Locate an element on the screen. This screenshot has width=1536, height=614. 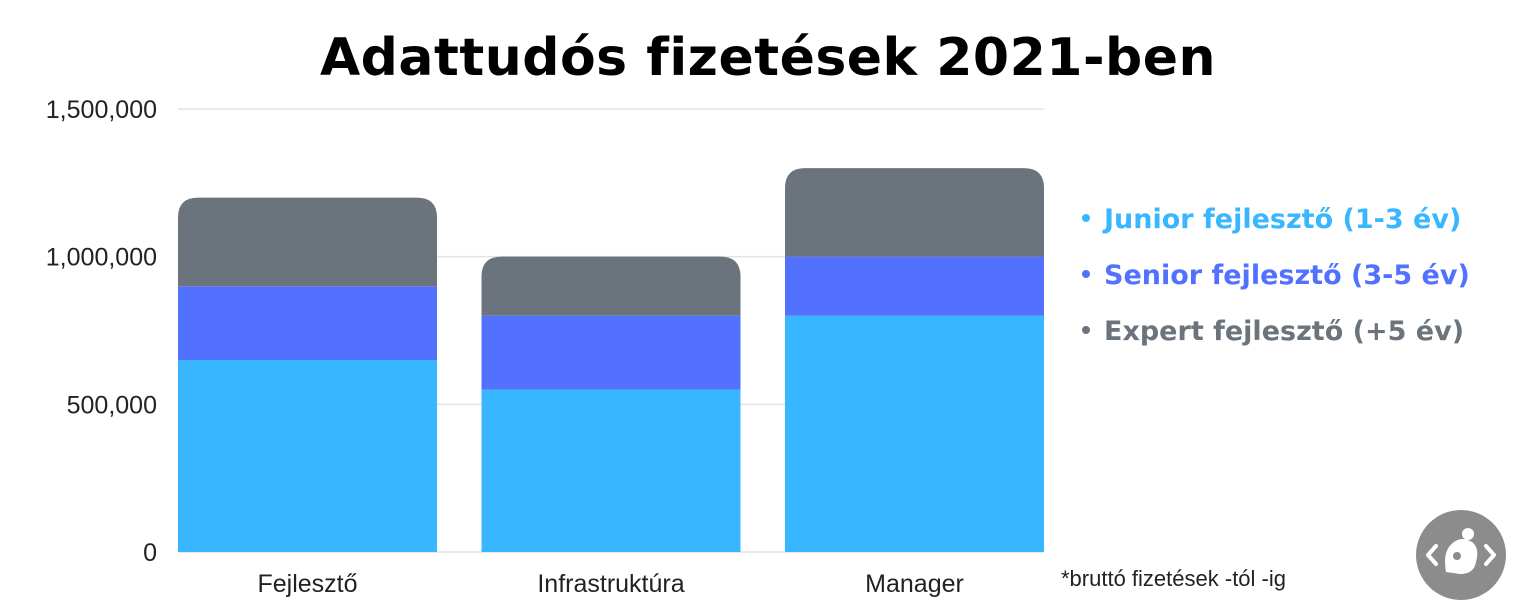
legend-item-senior: Senior fejlesztő (3-5 év) is located at coordinates (1307, 276).